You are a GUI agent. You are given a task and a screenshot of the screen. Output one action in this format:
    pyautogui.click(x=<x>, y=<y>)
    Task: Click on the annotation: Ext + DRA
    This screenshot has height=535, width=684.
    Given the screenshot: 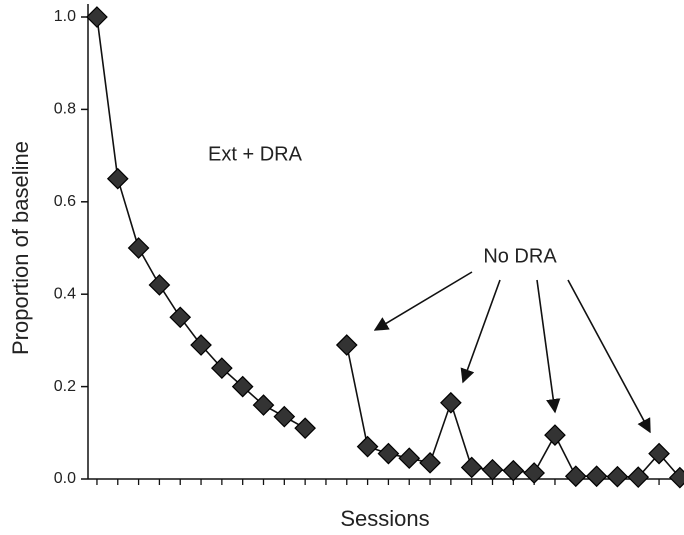 What is the action you would take?
    pyautogui.click(x=255, y=154)
    